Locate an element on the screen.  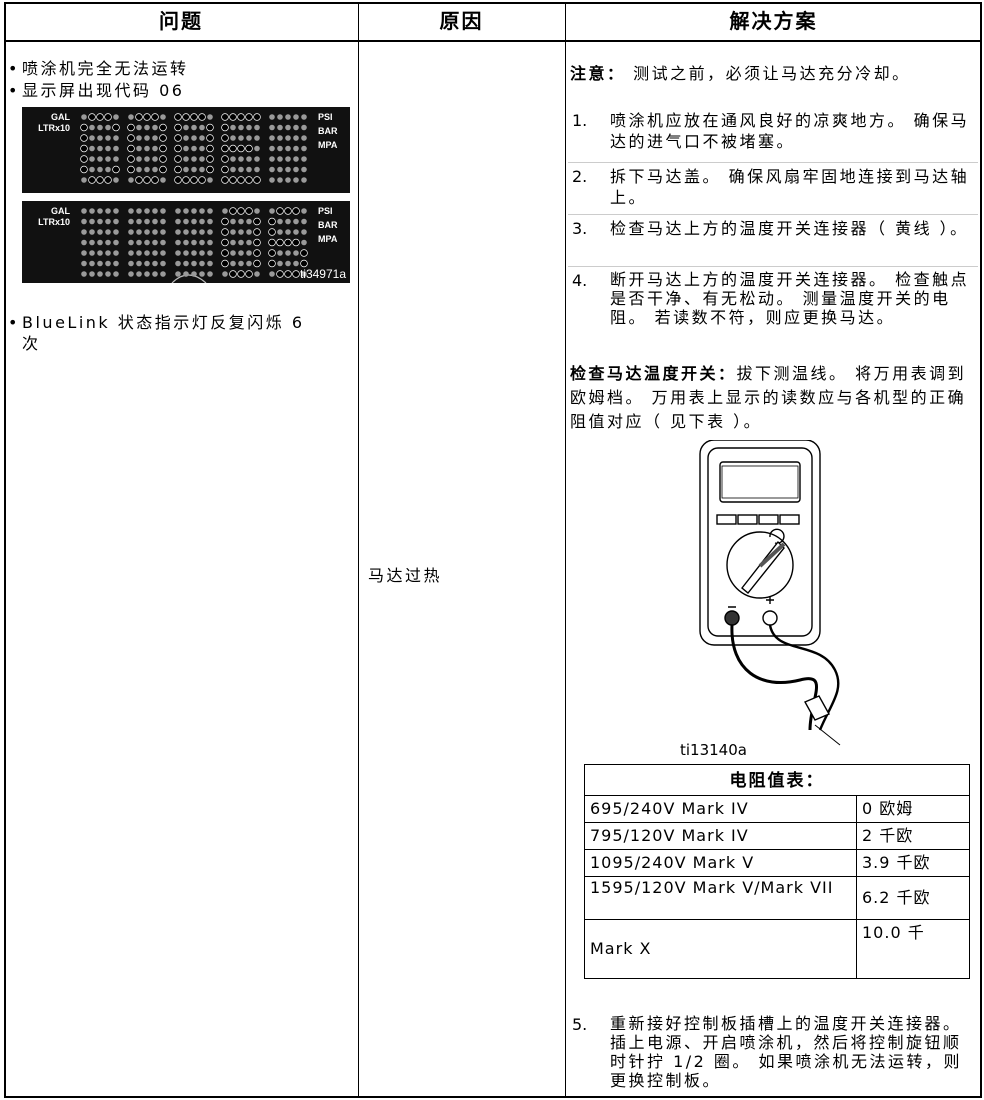
header-cell: 问题 is located at coordinates (181, 21).